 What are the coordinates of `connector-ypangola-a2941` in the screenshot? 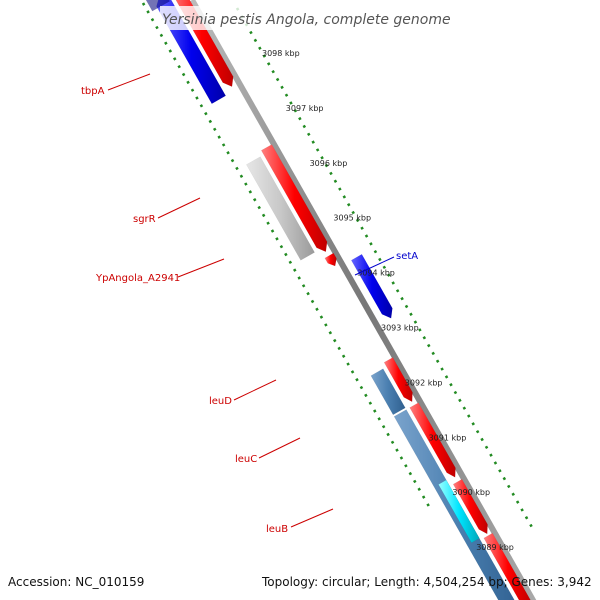 It's located at (201, 268).